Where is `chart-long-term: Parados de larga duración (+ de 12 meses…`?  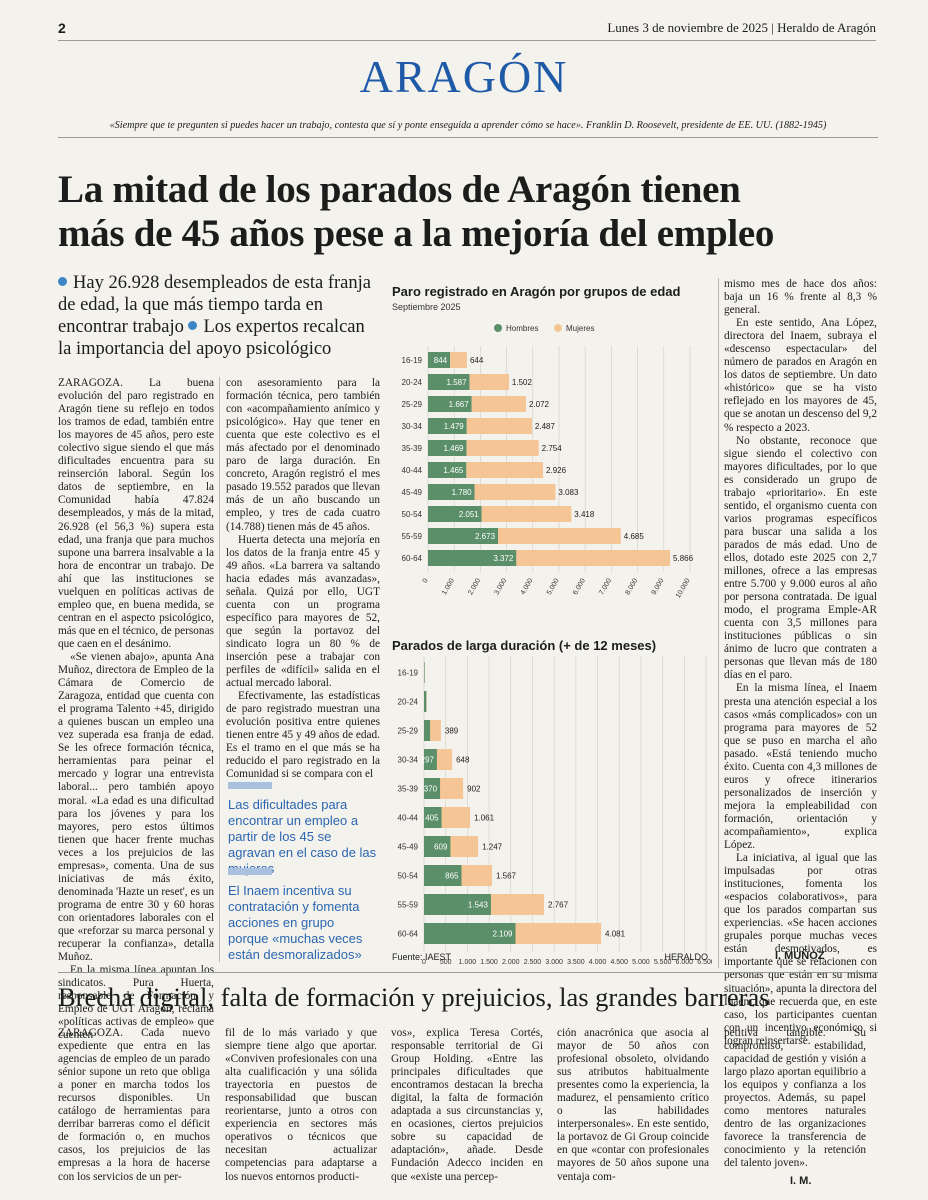 chart-long-term: Parados de larga duración (+ de 12 meses… is located at coordinates (553, 802).